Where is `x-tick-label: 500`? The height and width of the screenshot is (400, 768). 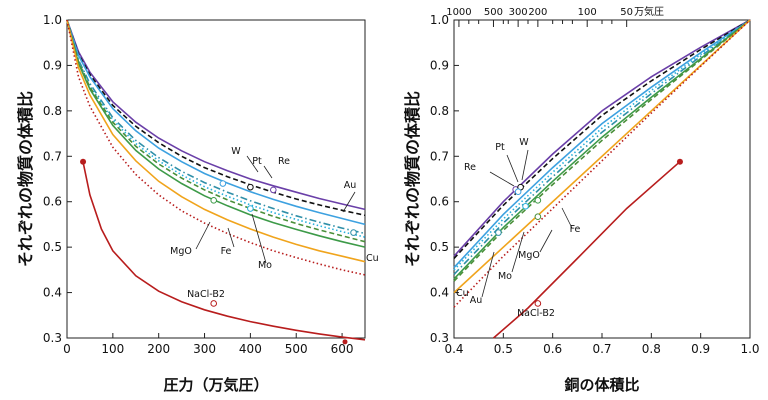
x-tick-label: 500 is located at coordinates (296, 349).